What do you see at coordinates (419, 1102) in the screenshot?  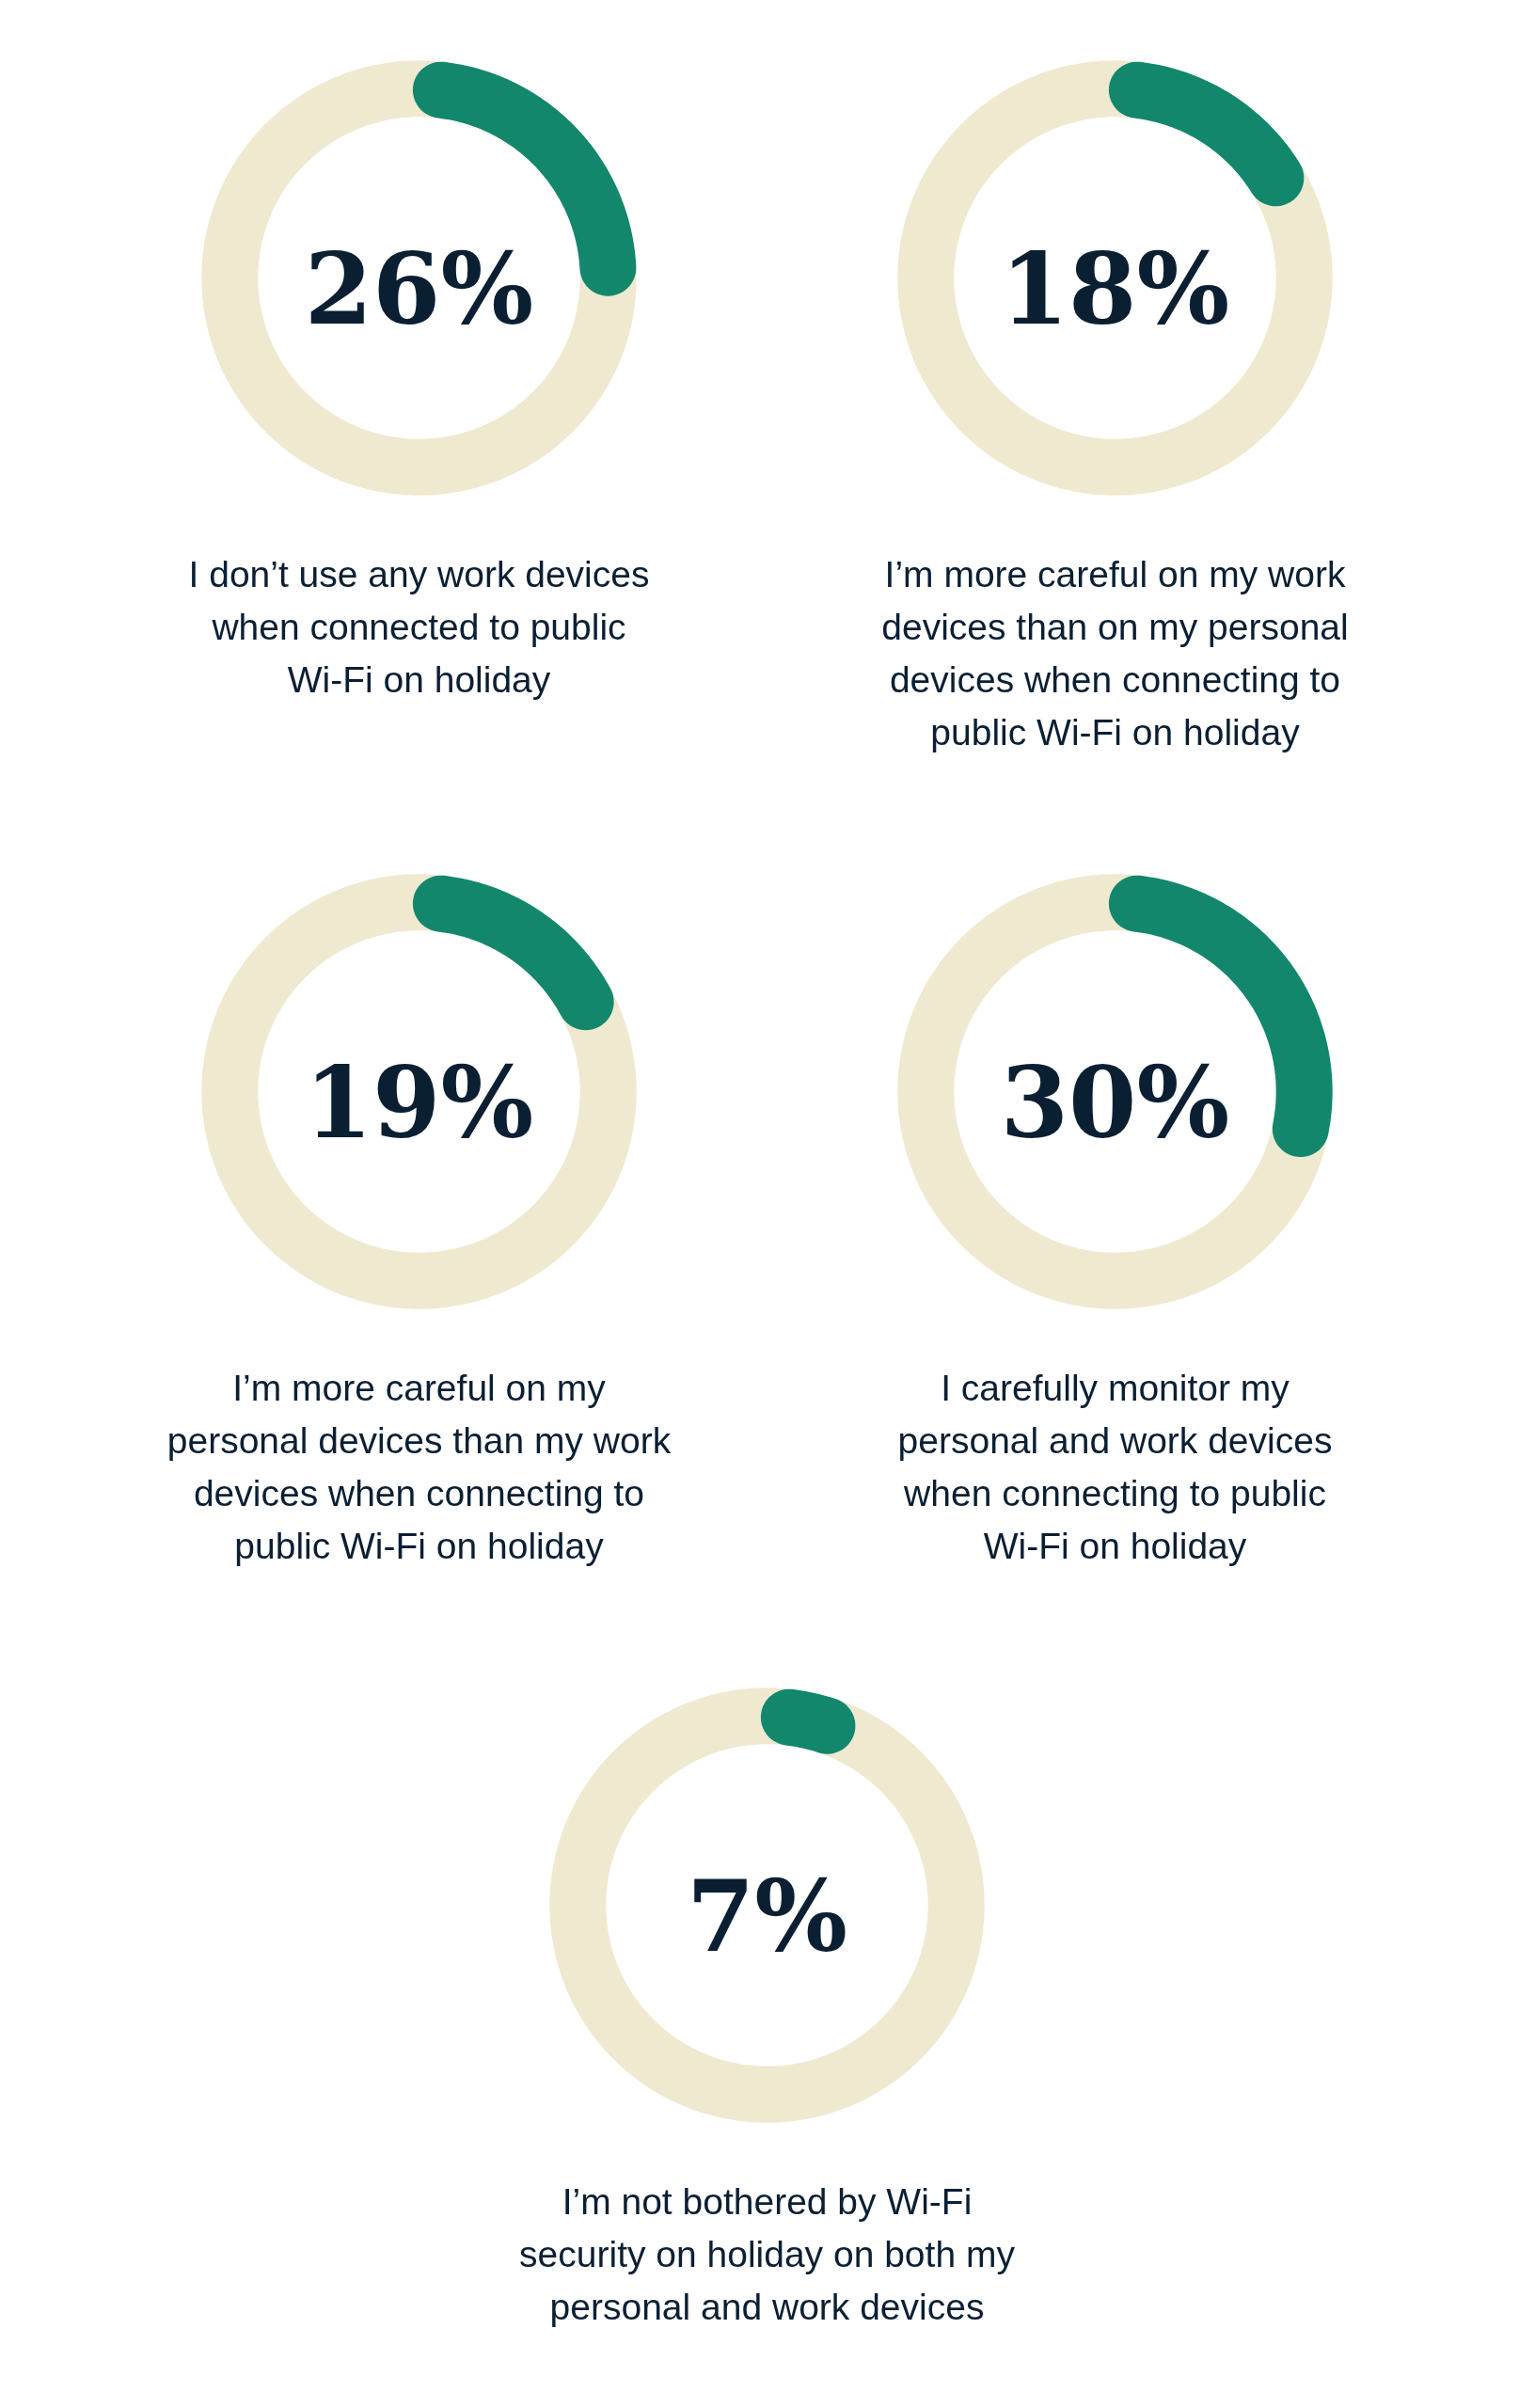 I see `text: 19%` at bounding box center [419, 1102].